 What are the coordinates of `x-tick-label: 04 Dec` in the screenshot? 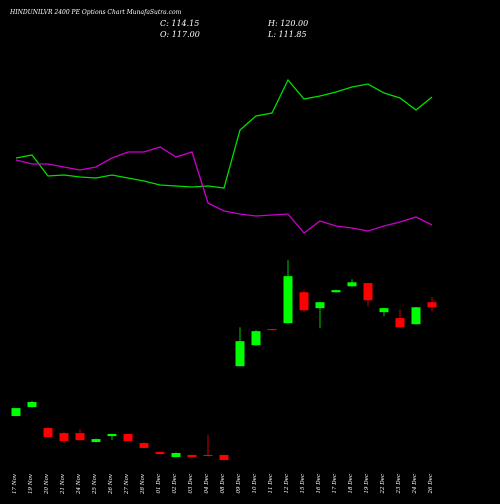 It's located at (207, 484).